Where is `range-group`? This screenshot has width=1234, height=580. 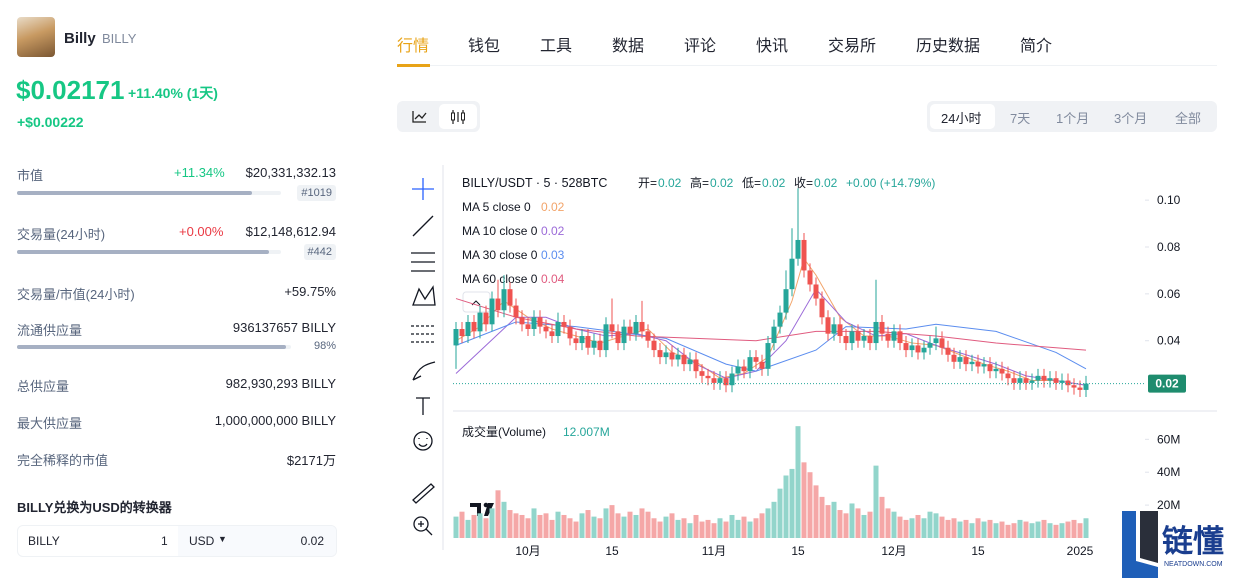
range-group is located at coordinates (1072, 116).